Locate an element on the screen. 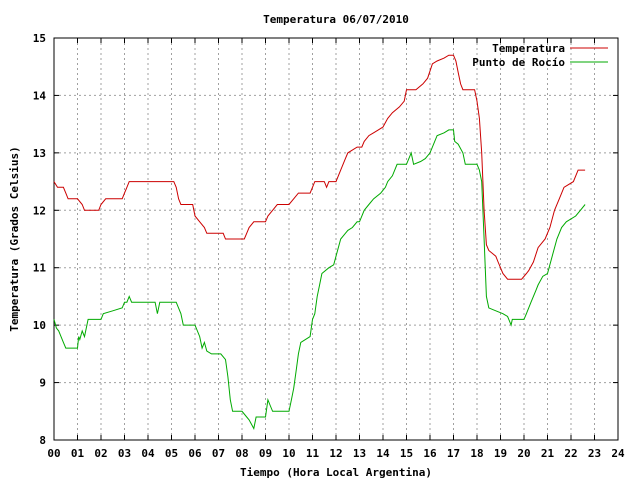 The height and width of the screenshot is (480, 640). x-tick-label: 20 is located at coordinates (523, 453).